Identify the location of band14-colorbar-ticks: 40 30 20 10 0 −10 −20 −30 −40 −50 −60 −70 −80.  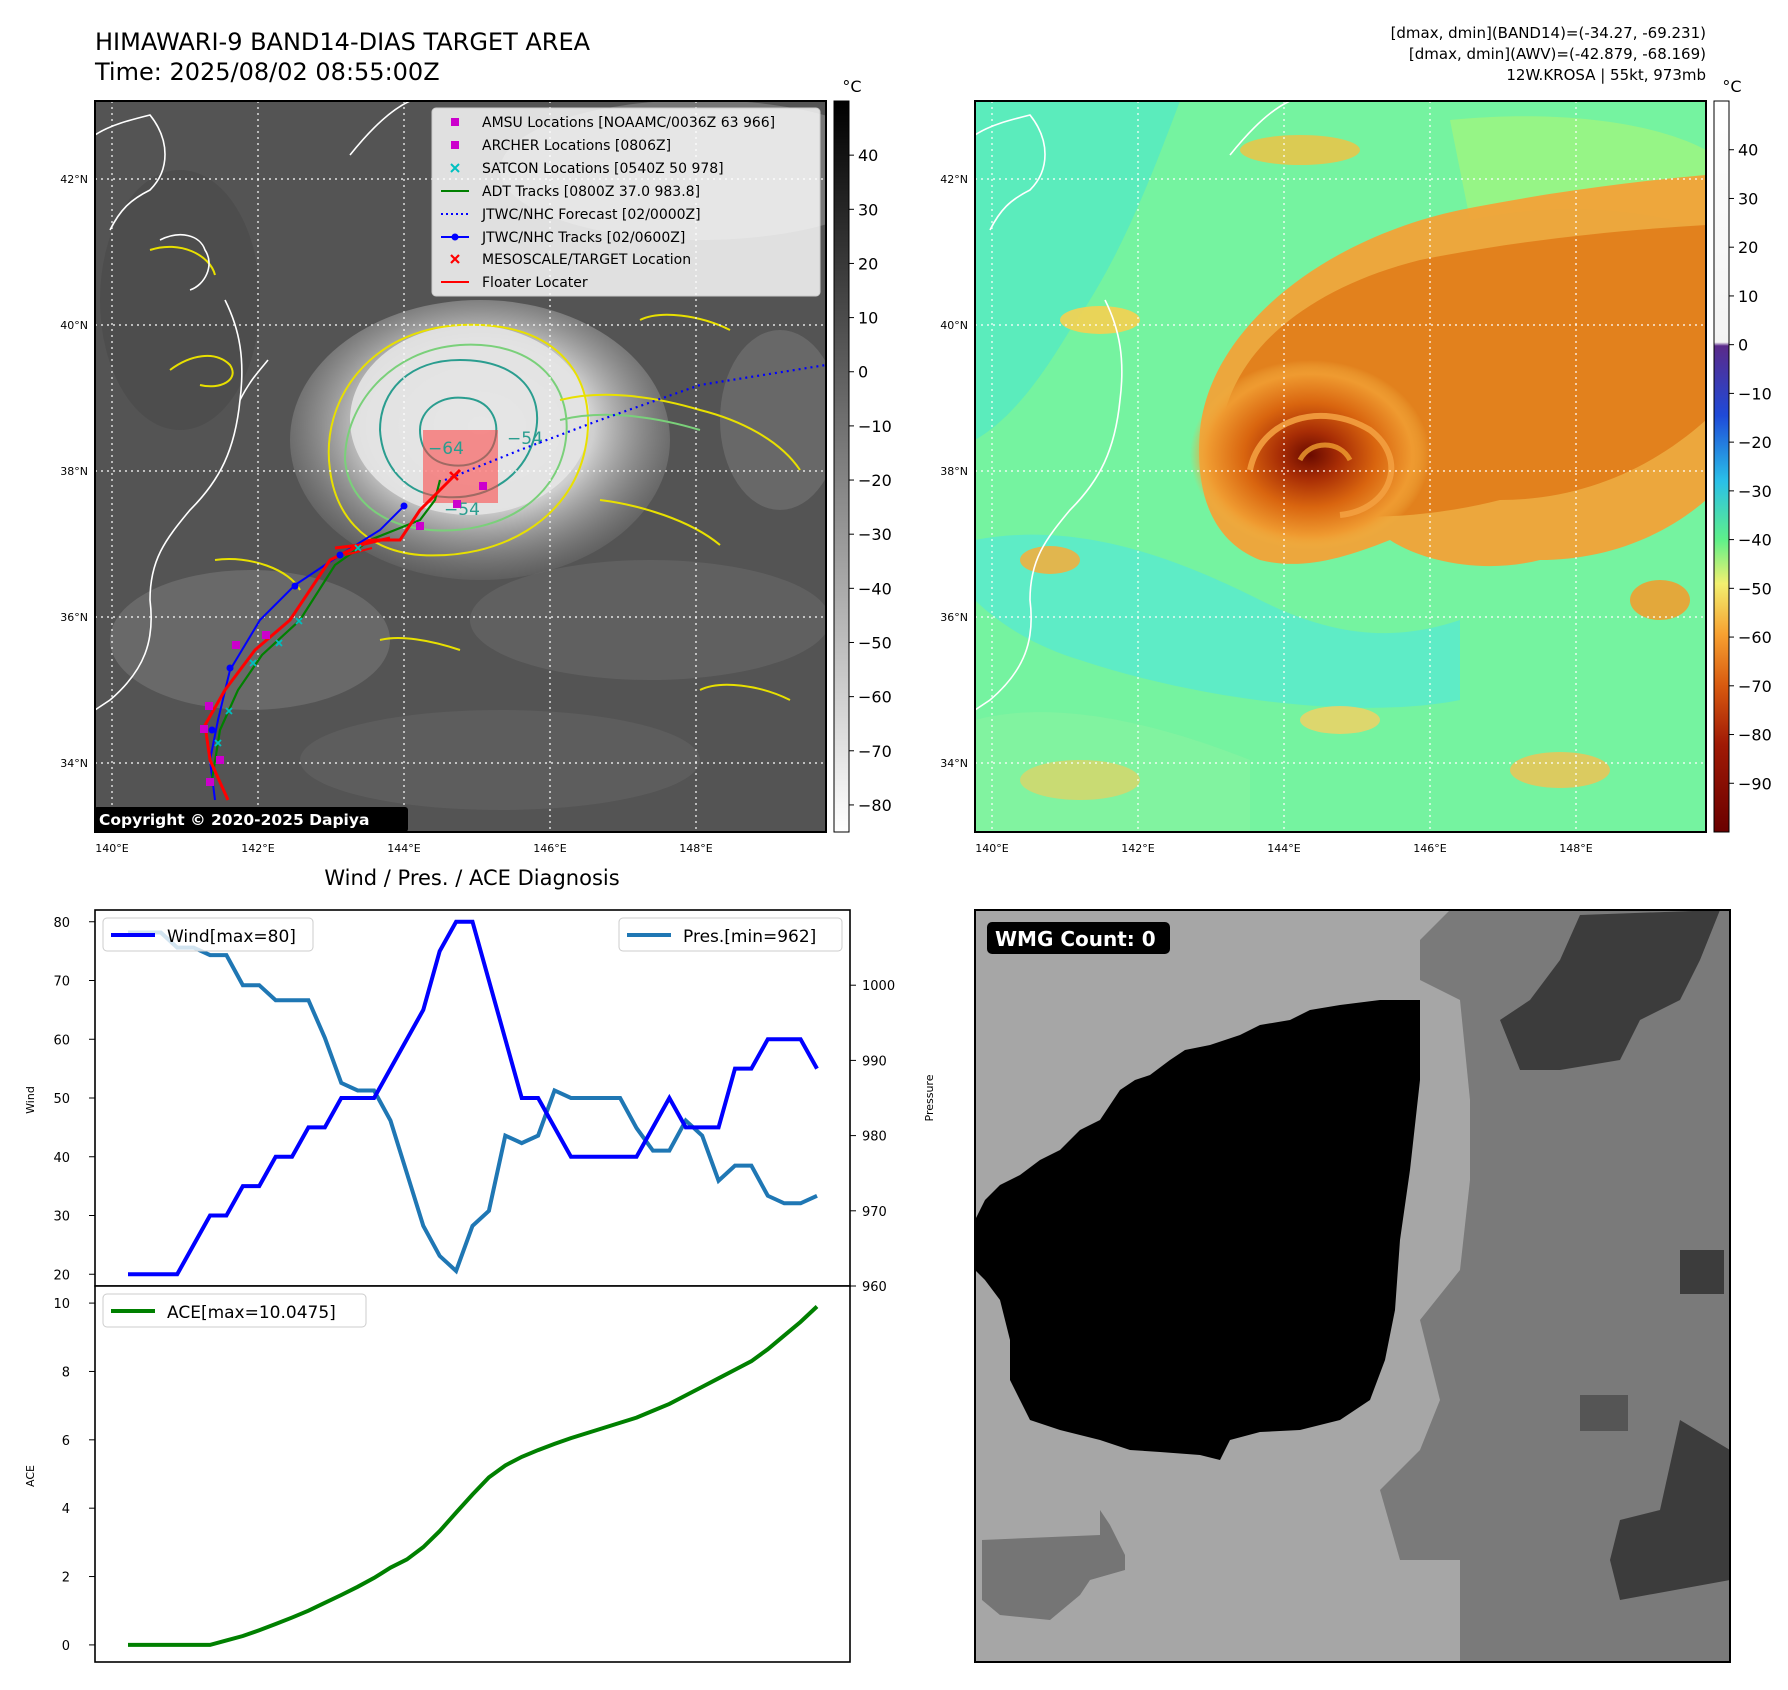
(870, 480).